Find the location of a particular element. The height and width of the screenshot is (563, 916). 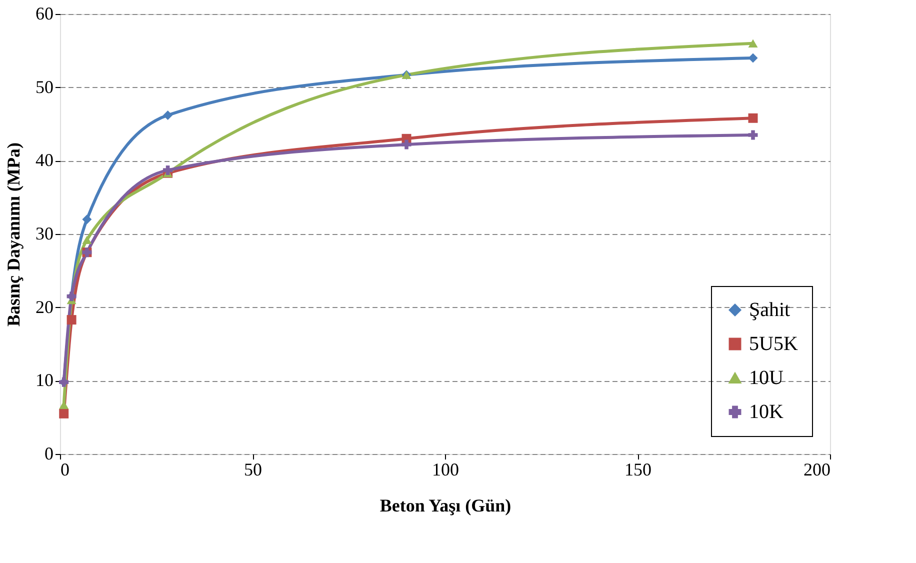

y-tick-label: 10 is located at coordinates (45, 380).